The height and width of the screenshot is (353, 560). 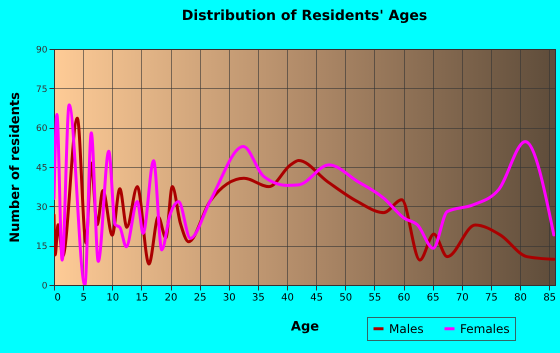 What do you see at coordinates (549, 298) in the screenshot?
I see `x-tick-label: 85` at bounding box center [549, 298].